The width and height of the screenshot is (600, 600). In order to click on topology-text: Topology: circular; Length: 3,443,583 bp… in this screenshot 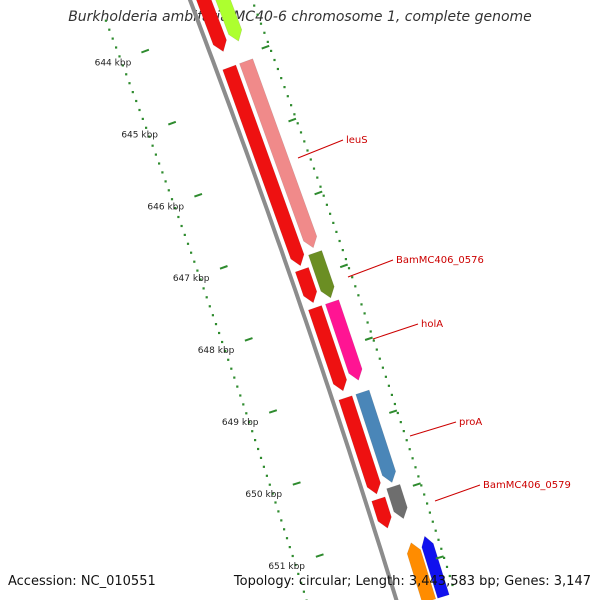, I will do `click(412, 581)`.